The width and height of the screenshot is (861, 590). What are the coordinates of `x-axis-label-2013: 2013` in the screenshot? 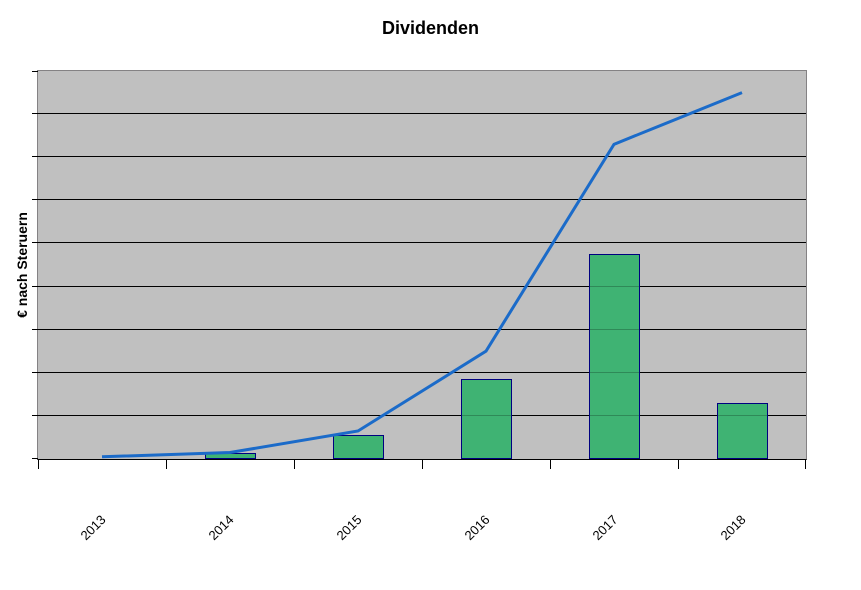 It's located at (93, 528).